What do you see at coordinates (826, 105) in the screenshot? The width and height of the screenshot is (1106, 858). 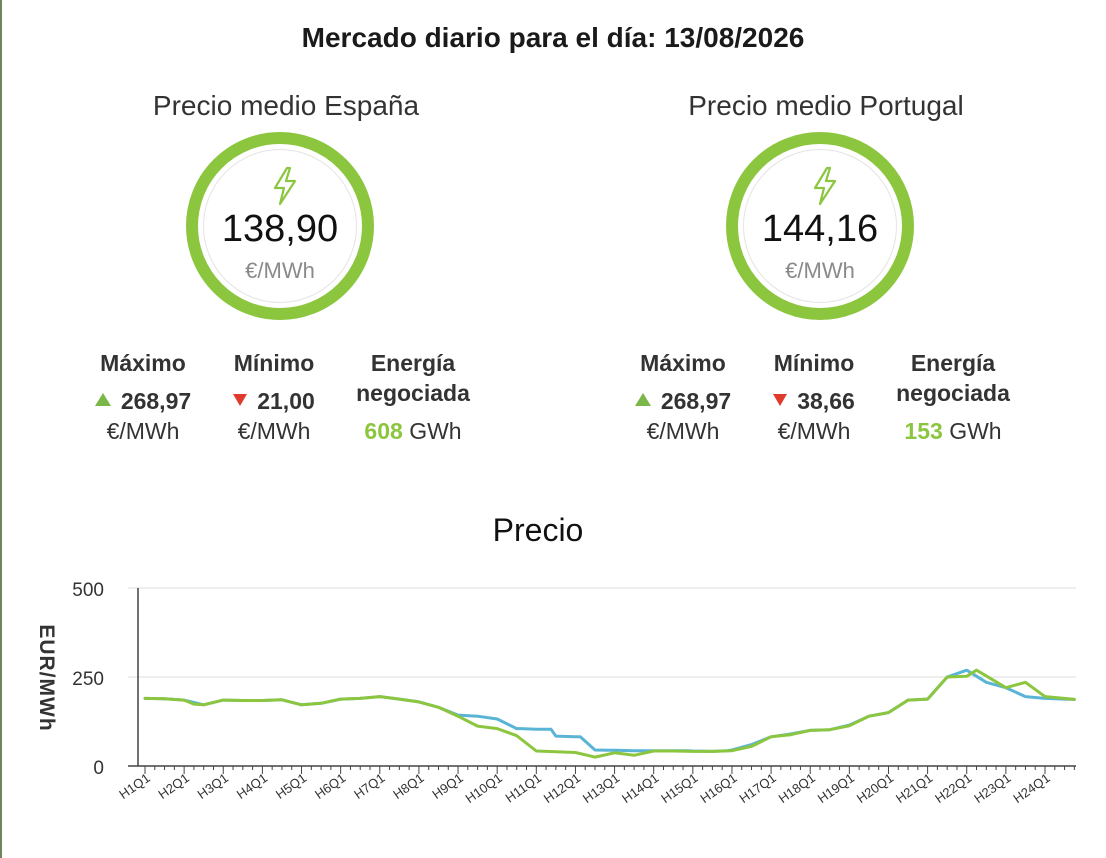 I see `panel-title: Precio medio Portugal` at bounding box center [826, 105].